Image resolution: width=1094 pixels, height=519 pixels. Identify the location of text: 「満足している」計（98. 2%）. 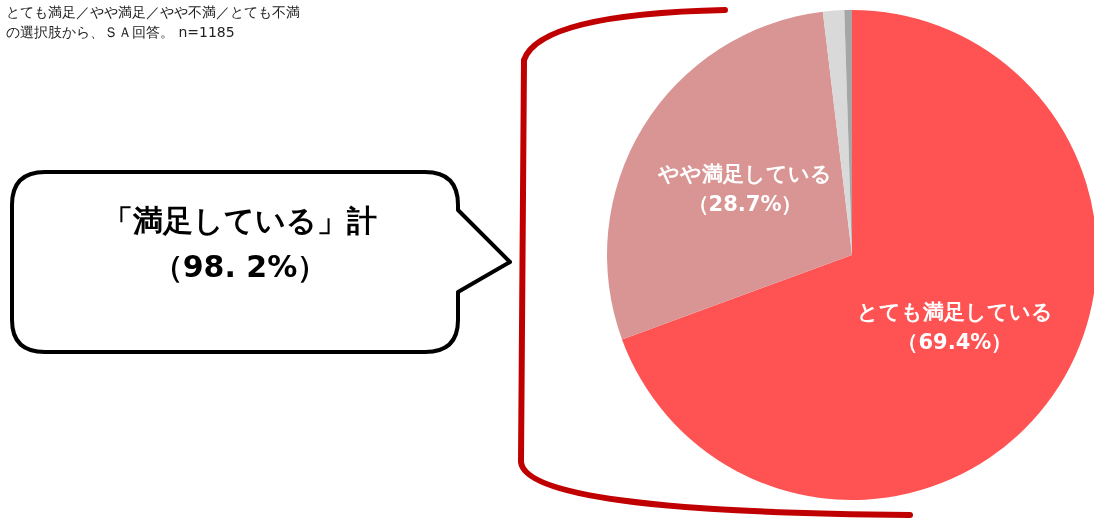
(240, 244).